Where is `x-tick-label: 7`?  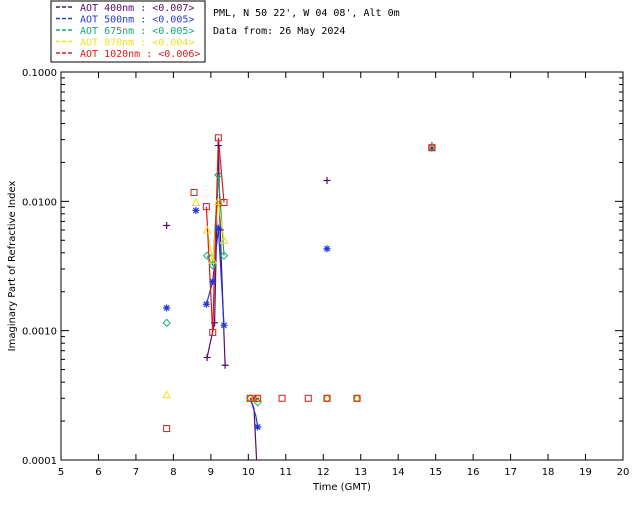 x-tick-label: 7 is located at coordinates (136, 472).